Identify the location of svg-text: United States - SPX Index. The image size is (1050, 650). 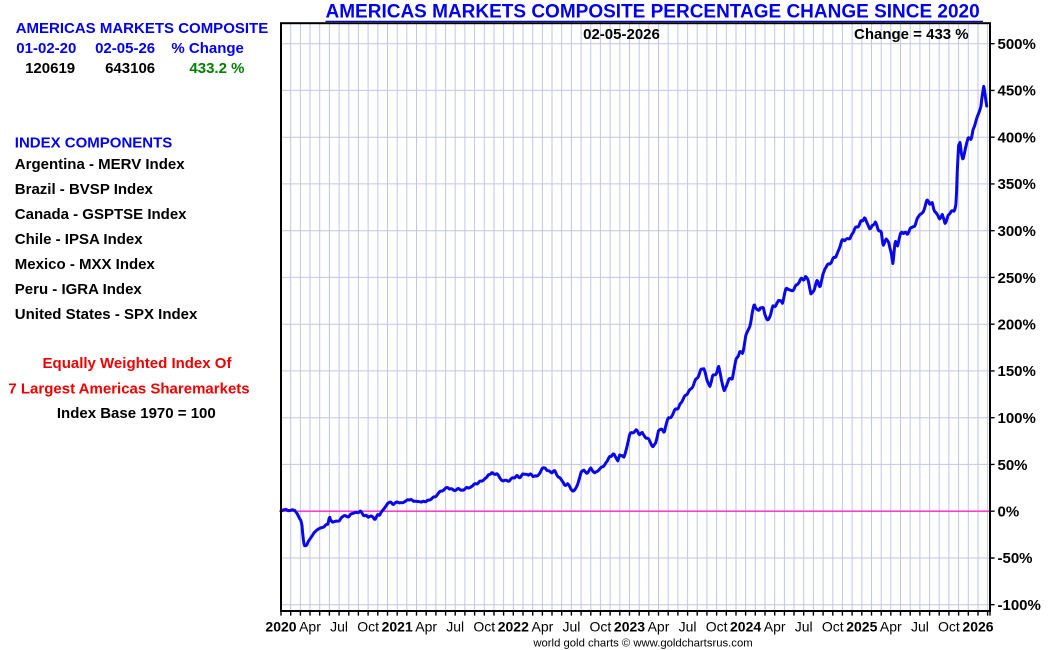
(106, 314).